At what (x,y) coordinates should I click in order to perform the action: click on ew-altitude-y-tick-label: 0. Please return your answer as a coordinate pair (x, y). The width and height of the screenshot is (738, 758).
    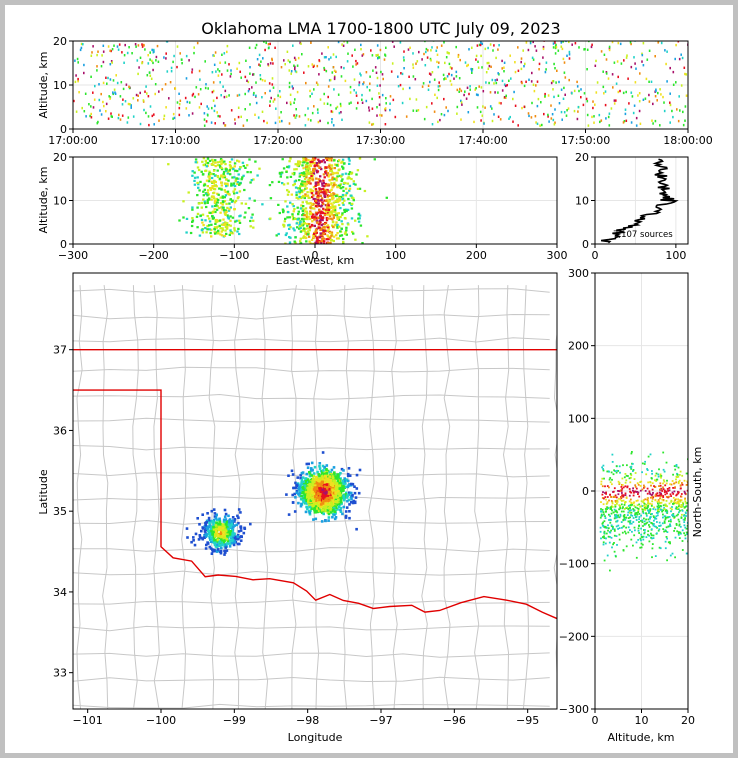
    Looking at the image, I should click on (63, 244).